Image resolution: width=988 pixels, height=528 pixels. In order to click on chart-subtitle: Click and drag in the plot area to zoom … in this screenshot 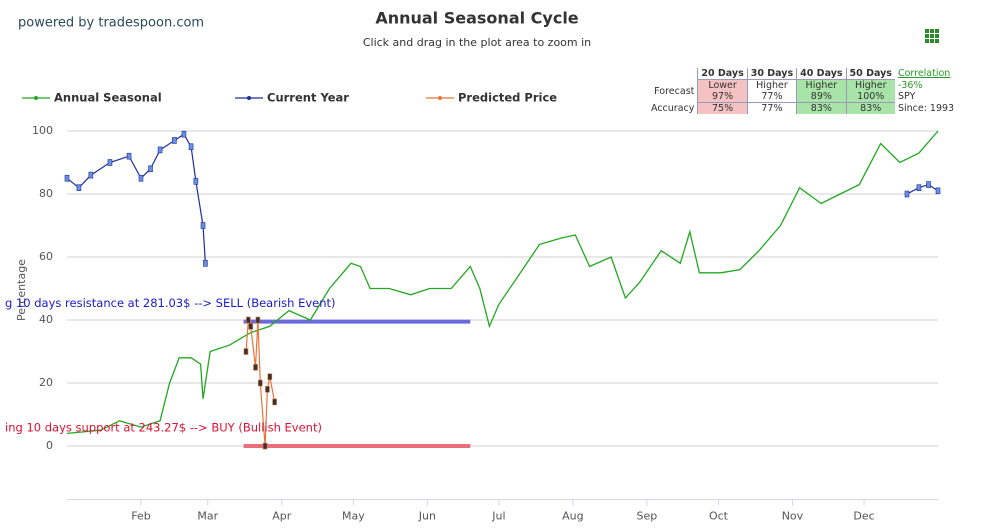, I will do `click(477, 42)`.